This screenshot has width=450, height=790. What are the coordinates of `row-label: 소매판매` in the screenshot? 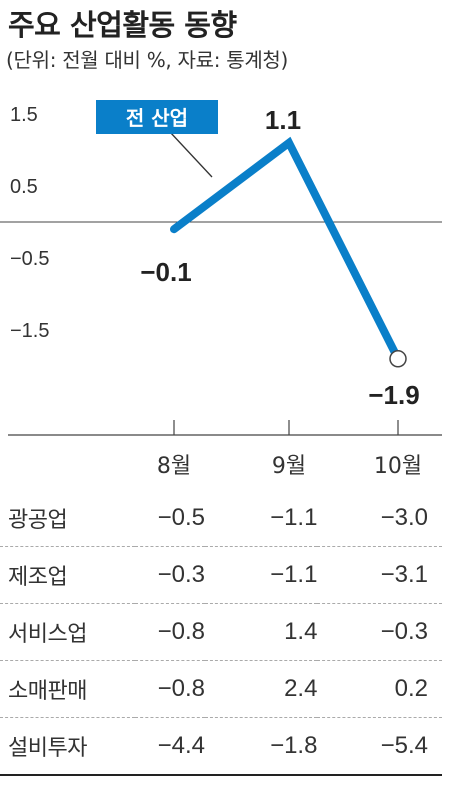 It's located at (47, 691).